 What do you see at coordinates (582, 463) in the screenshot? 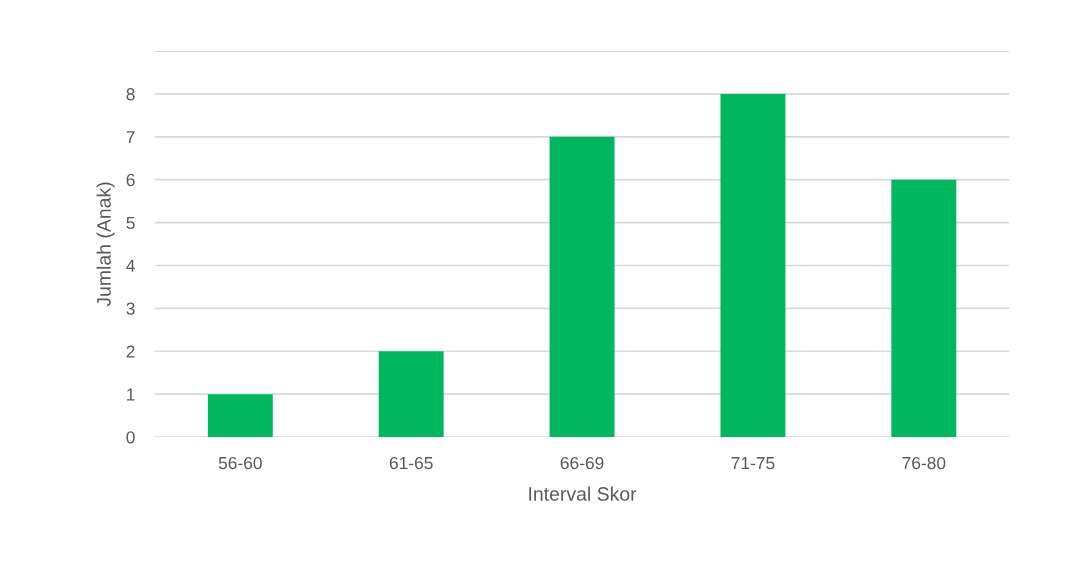
I see `x-tick-label: 66-69` at bounding box center [582, 463].